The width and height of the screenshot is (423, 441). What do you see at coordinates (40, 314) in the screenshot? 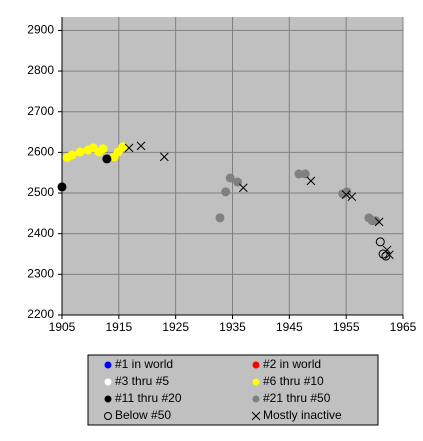
I see `y-tick-label: 2200` at bounding box center [40, 314].